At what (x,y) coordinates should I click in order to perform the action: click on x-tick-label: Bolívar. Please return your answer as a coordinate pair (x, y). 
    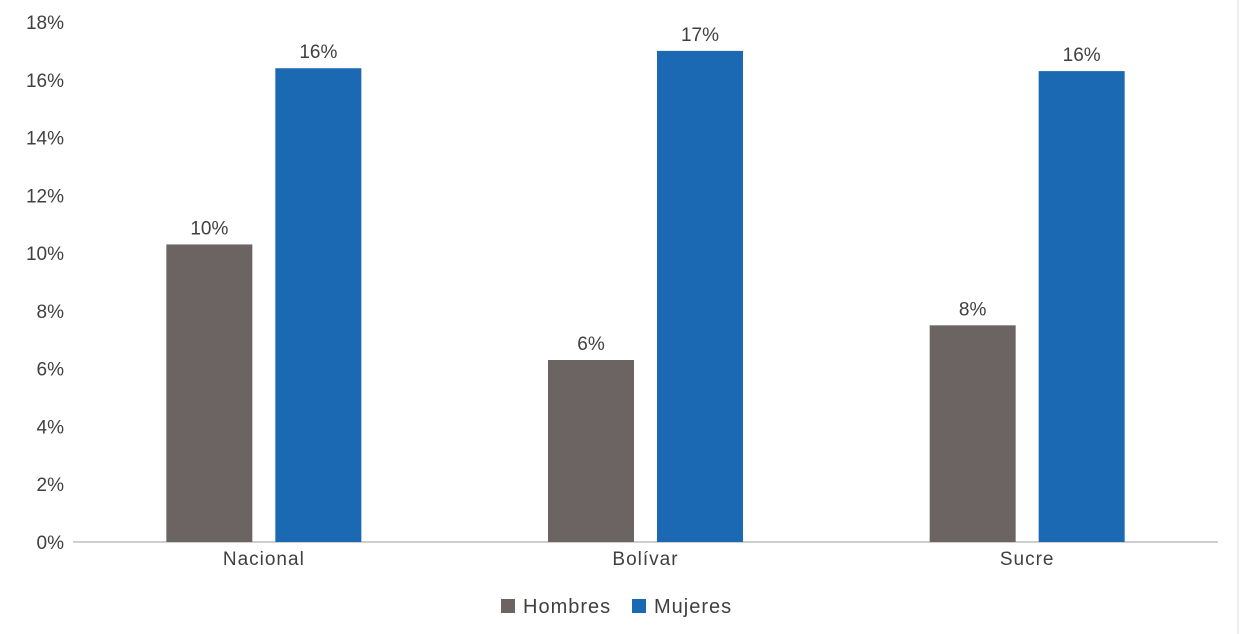
    Looking at the image, I should click on (645, 559).